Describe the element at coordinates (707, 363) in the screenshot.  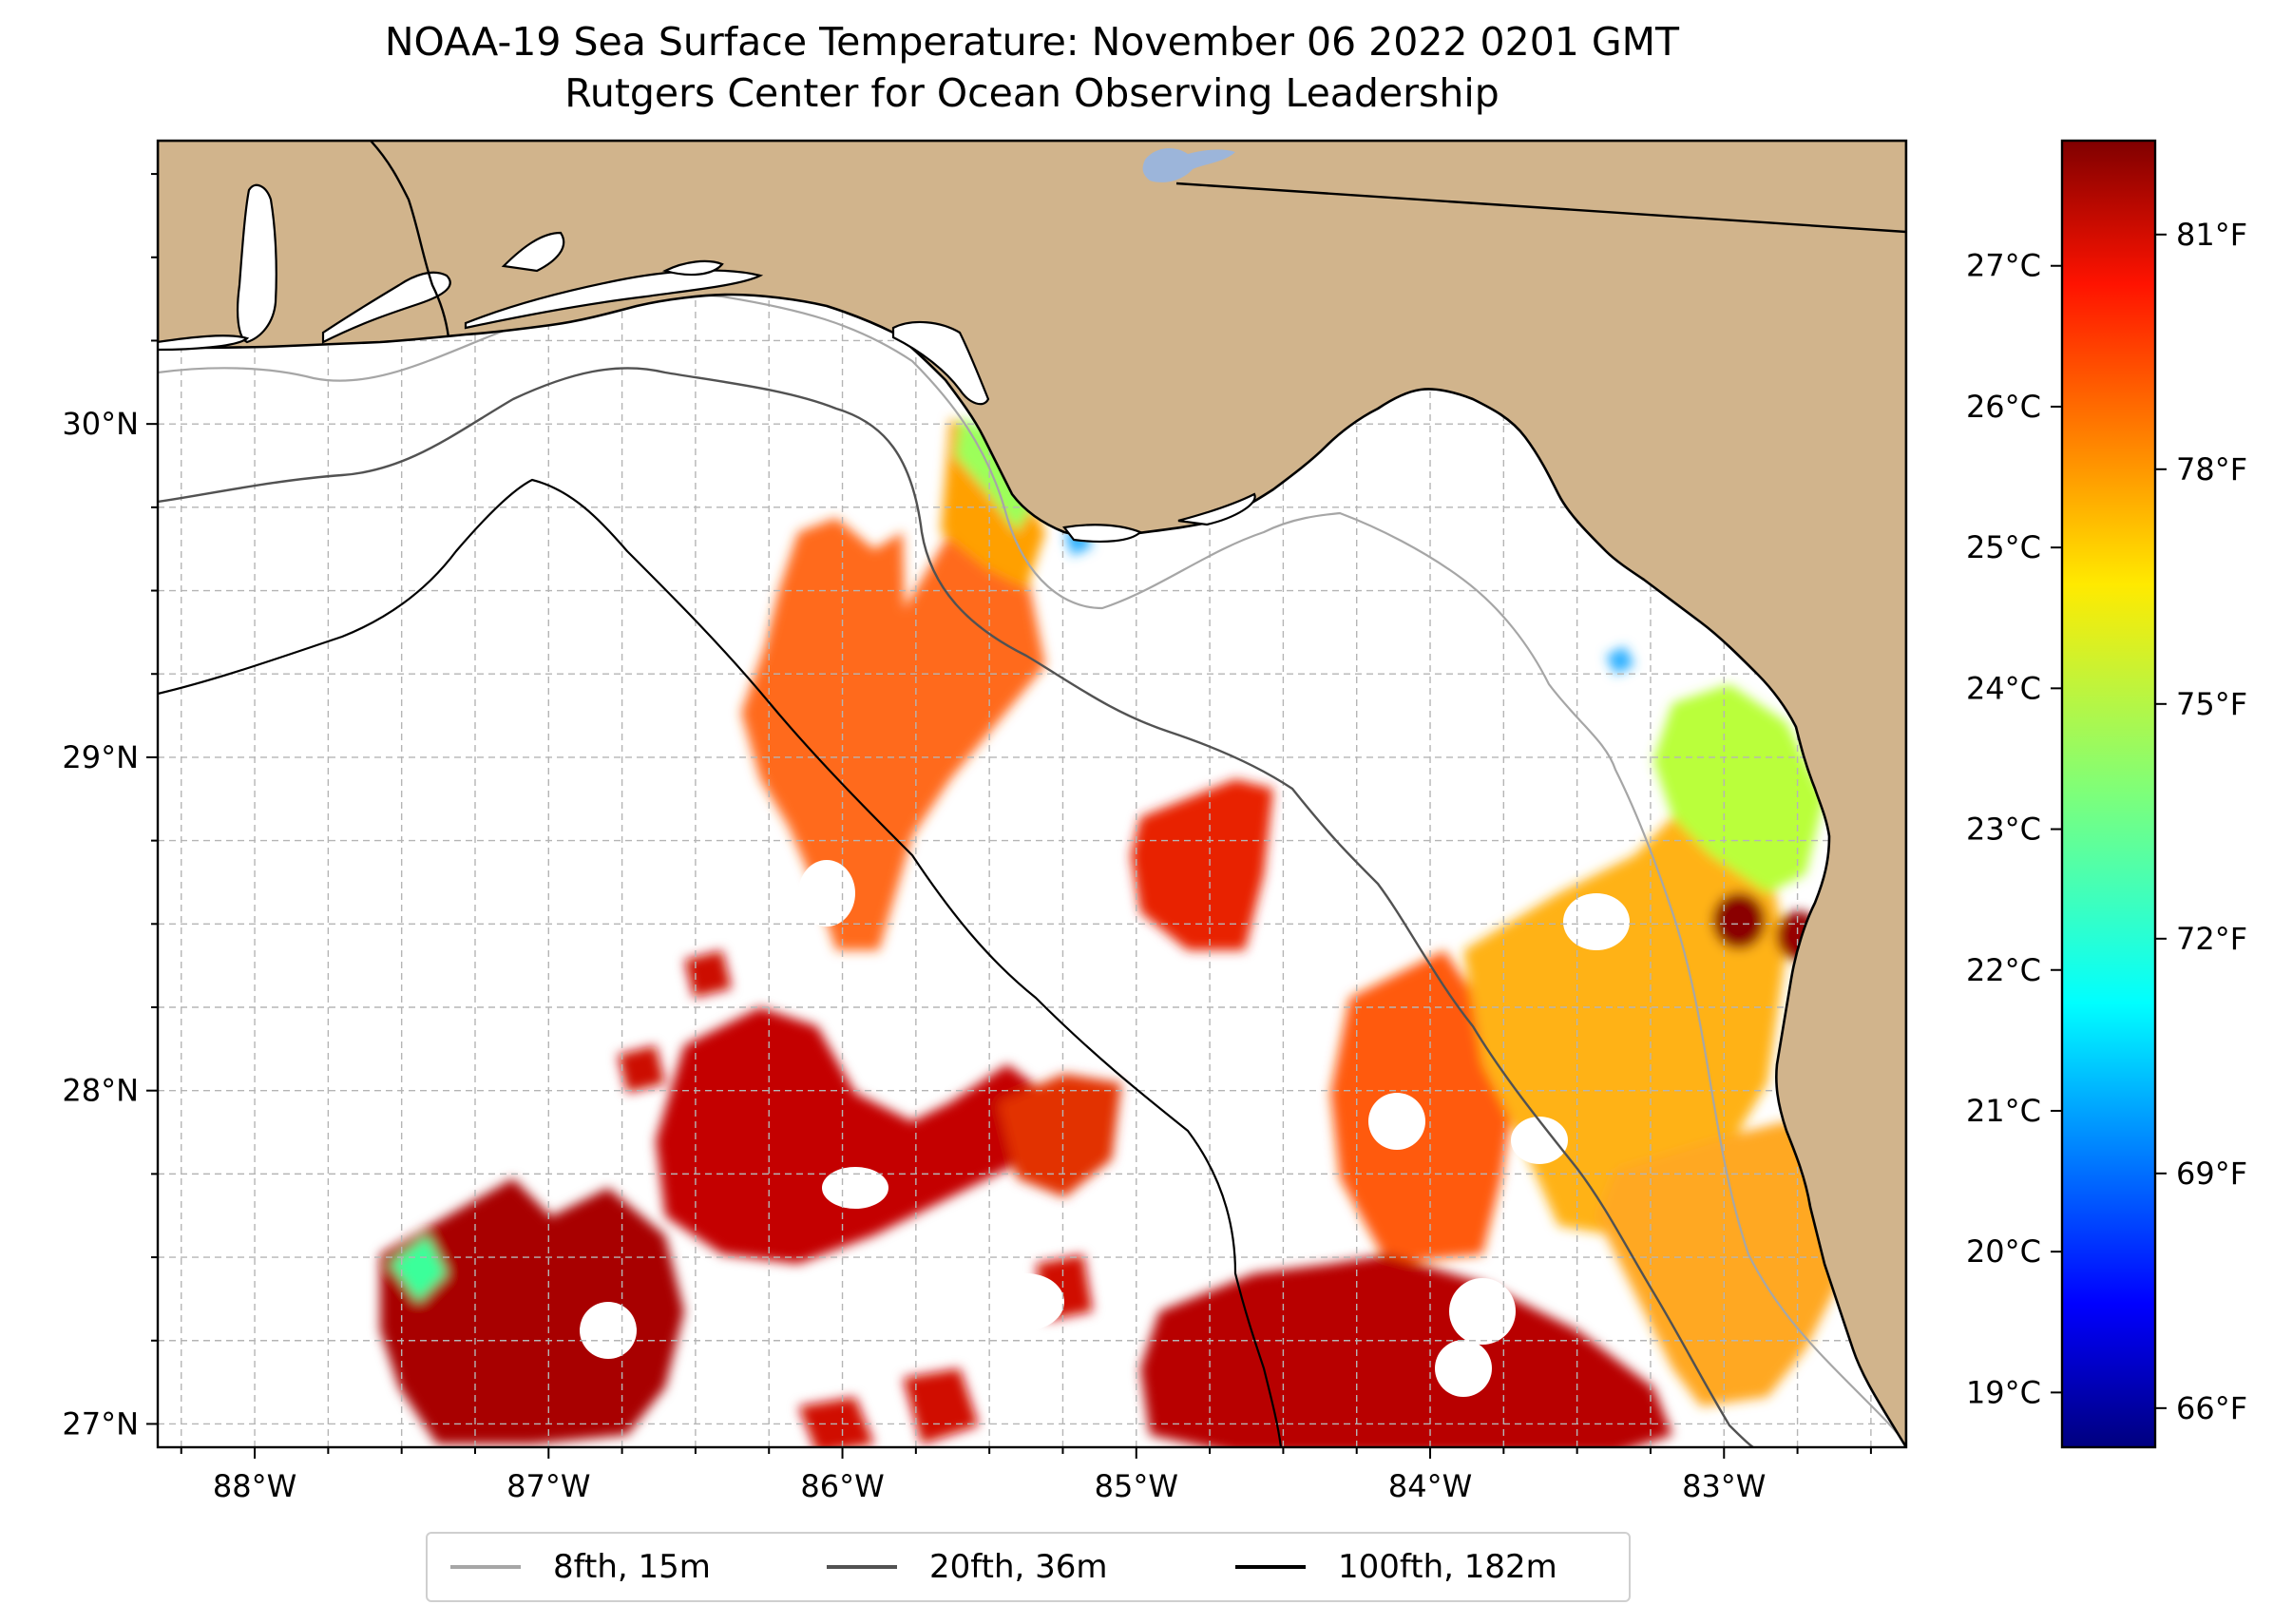
I see `bays-and-sounds` at that location.